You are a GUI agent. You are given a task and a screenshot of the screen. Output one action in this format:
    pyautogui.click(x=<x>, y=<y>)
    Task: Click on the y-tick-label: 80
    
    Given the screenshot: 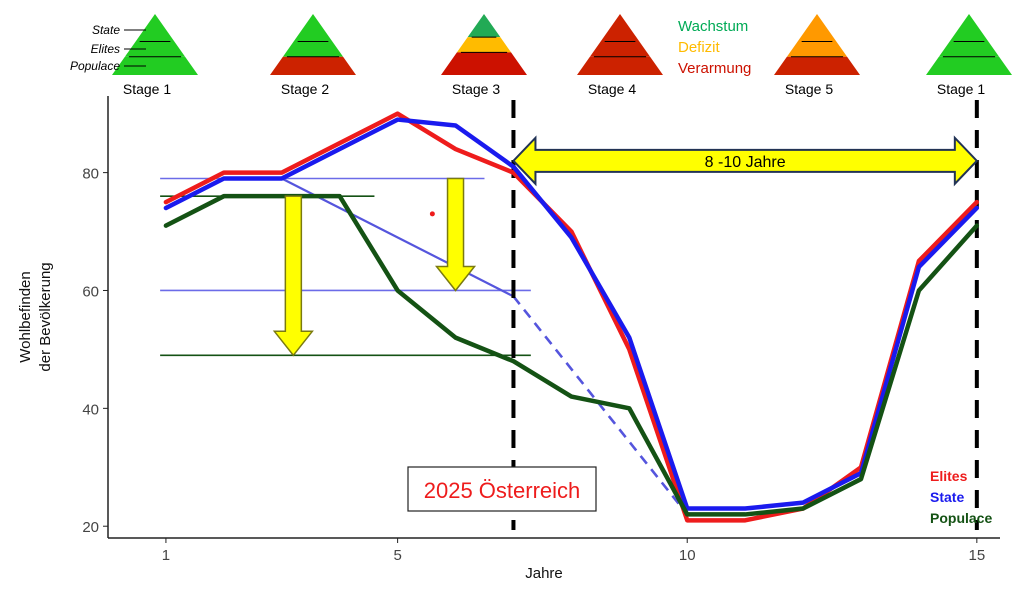 What is the action you would take?
    pyautogui.click(x=90, y=174)
    